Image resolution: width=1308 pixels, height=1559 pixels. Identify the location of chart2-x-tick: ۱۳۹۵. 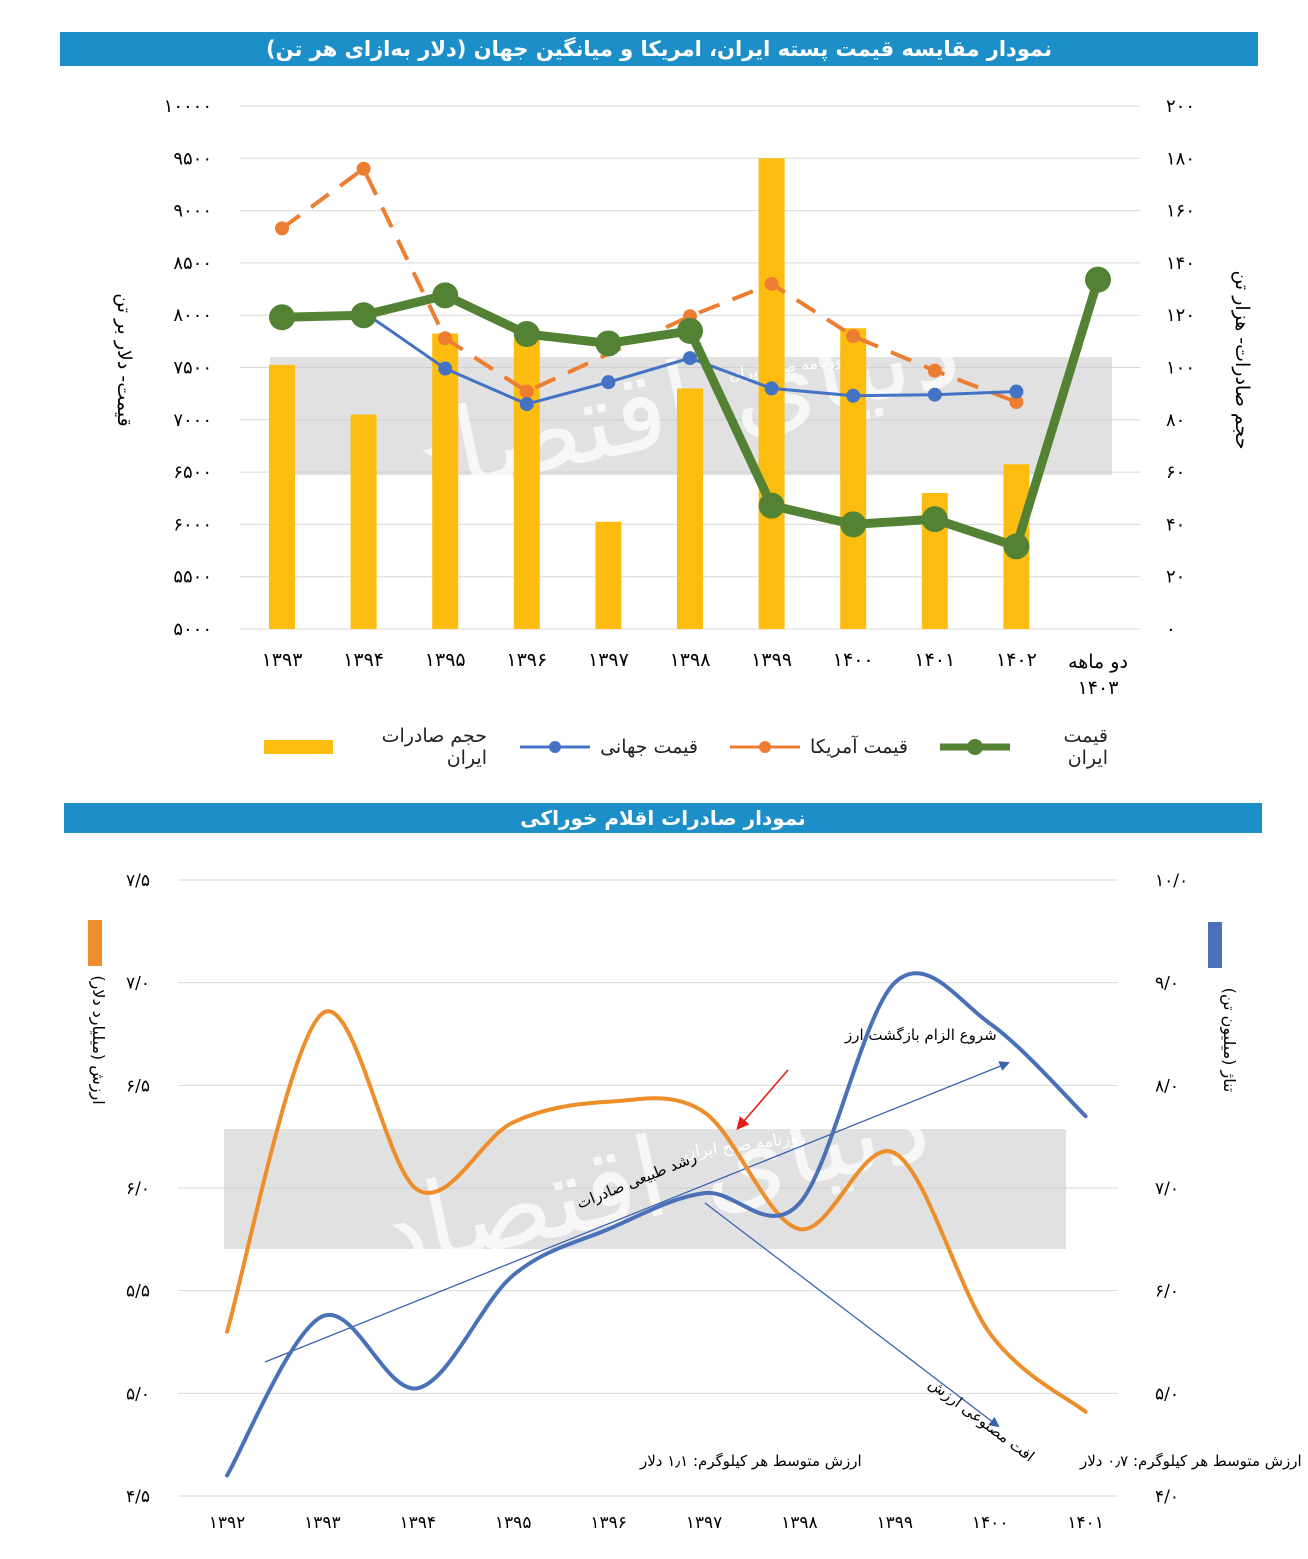
(513, 1523).